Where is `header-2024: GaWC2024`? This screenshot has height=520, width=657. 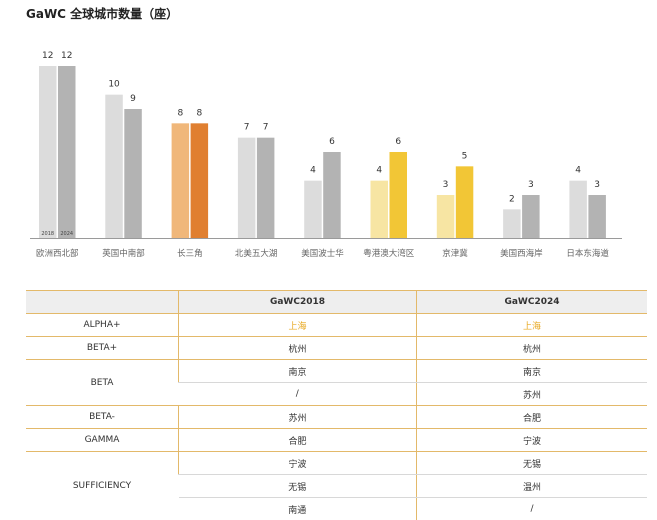
header-2024: GaWC2024 is located at coordinates (532, 302).